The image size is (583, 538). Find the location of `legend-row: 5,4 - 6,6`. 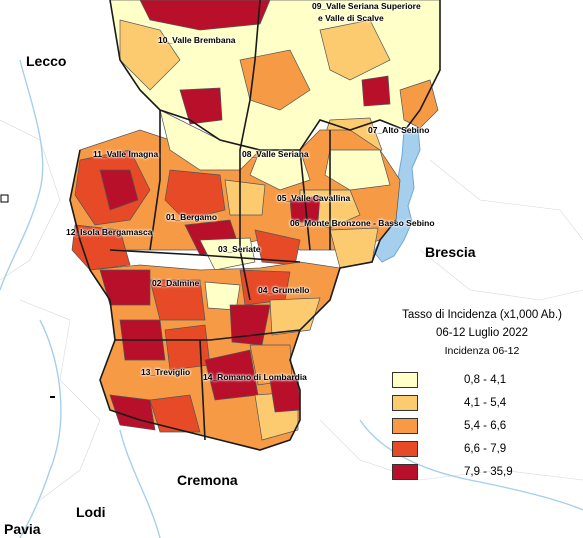

legend-row: 5,4 - 6,6 is located at coordinates (482, 425).